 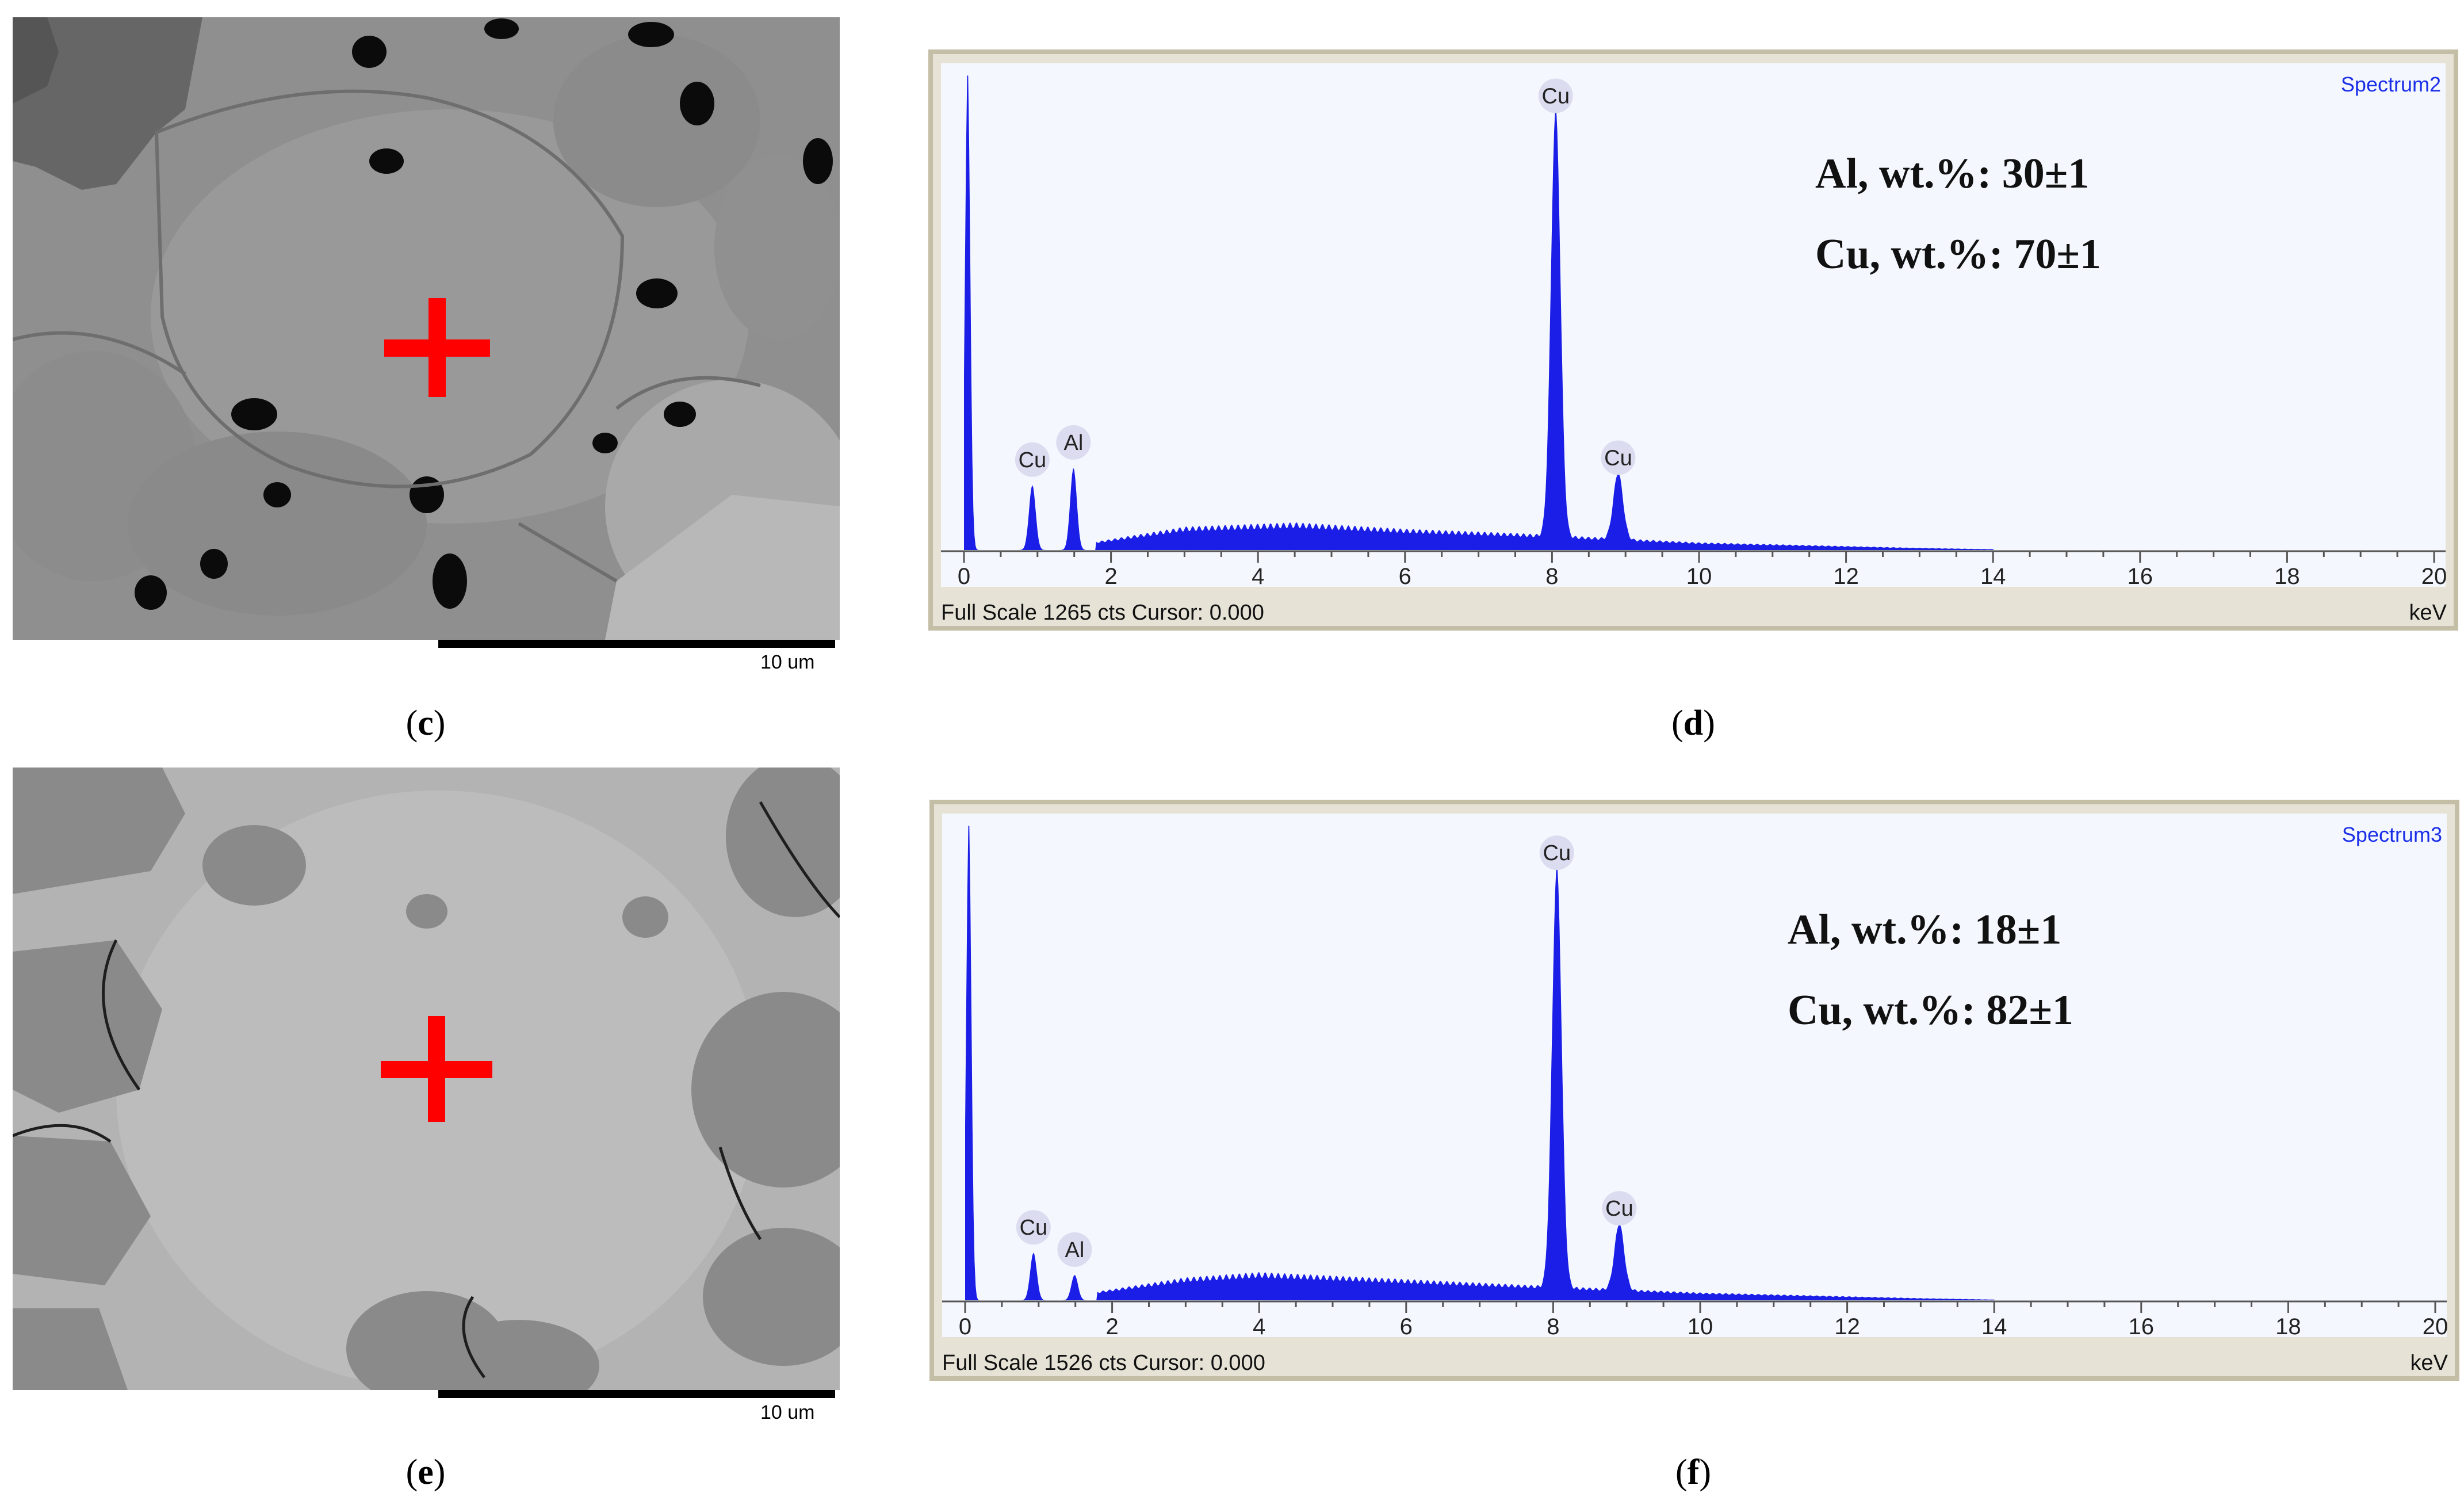 I want to click on sem-image-c, so click(x=426, y=328).